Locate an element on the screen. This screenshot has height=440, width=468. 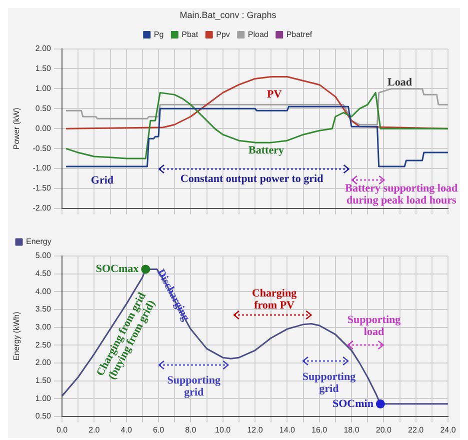
x-tick-label: 14.0 is located at coordinates (287, 429).